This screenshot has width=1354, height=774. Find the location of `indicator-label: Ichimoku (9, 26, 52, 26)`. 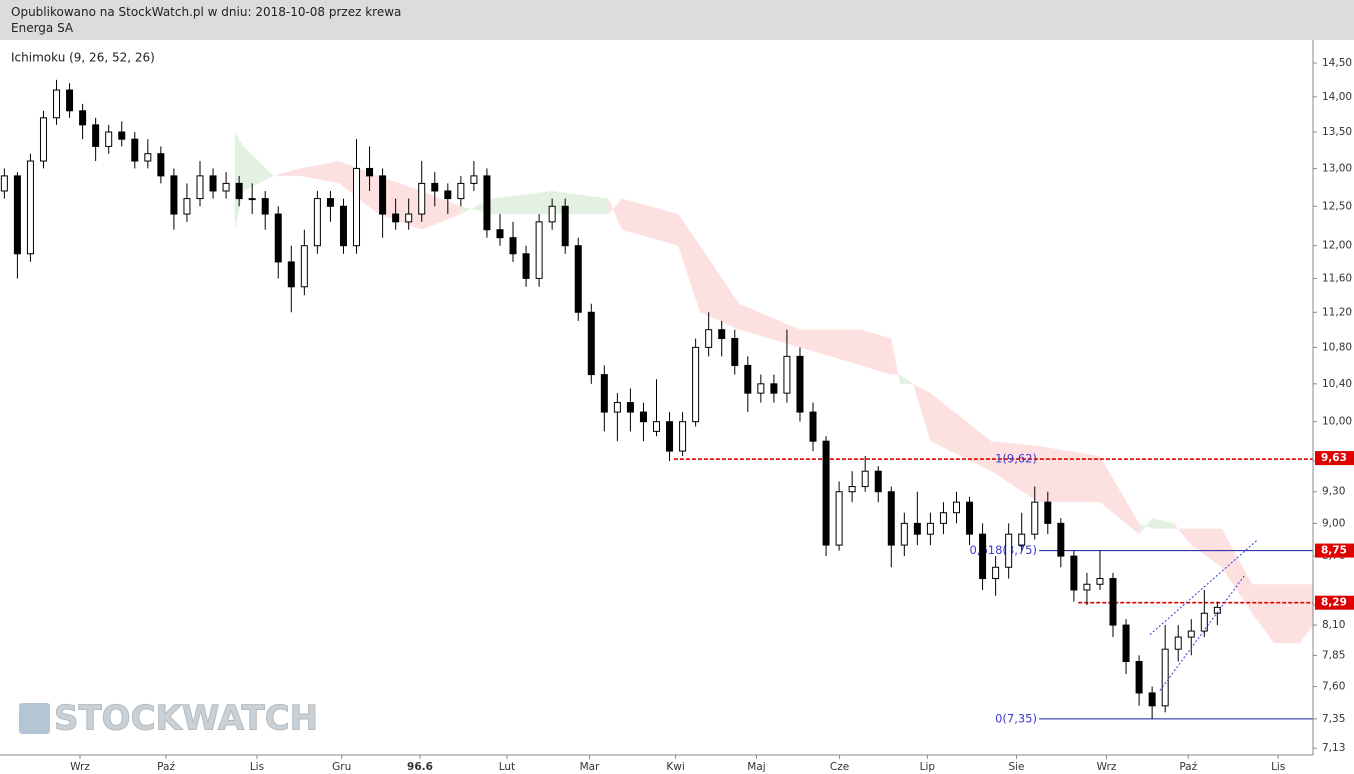

indicator-label: Ichimoku (9, 26, 52, 26) is located at coordinates (83, 58).